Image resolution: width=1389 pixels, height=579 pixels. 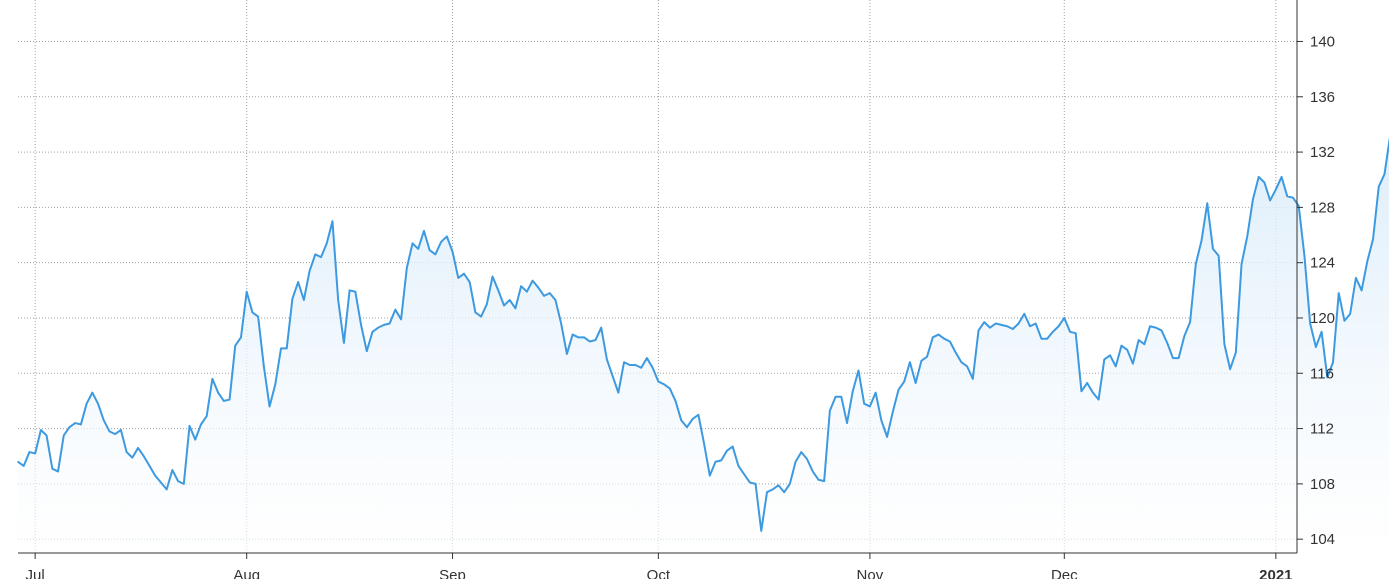 What do you see at coordinates (1322, 429) in the screenshot?
I see `y-tick-label: 112` at bounding box center [1322, 429].